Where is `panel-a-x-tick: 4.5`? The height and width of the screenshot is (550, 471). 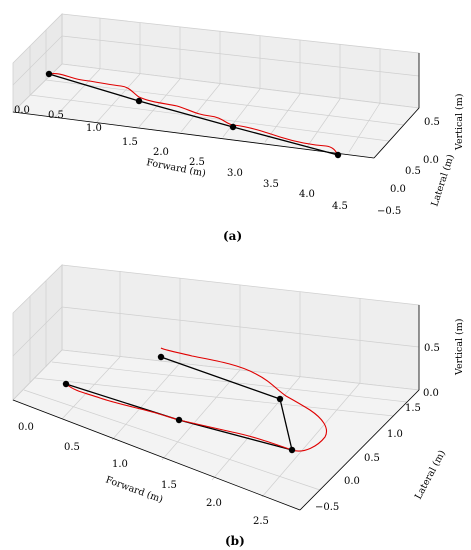
panel-a-x-tick: 4.5 is located at coordinates (340, 206).